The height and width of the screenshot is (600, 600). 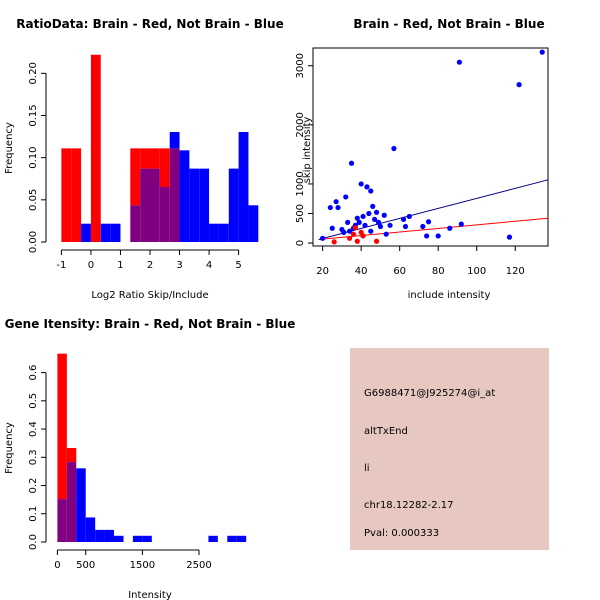 What do you see at coordinates (9, 448) in the screenshot?
I see `gene-intensity-histogram-ylabel: Frequency` at bounding box center [9, 448].